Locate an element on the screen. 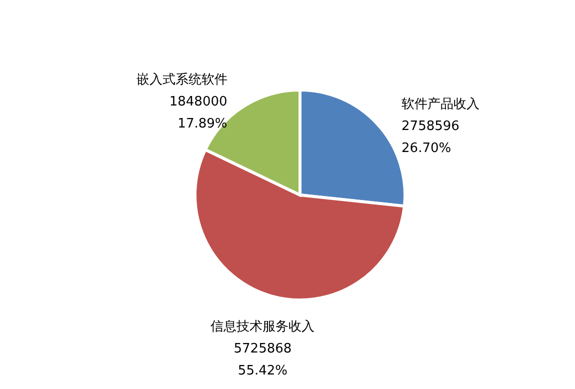 Image resolution: width=575 pixels, height=389 pixels. slice-label: 嵌入式系统软件 is located at coordinates (182, 80).